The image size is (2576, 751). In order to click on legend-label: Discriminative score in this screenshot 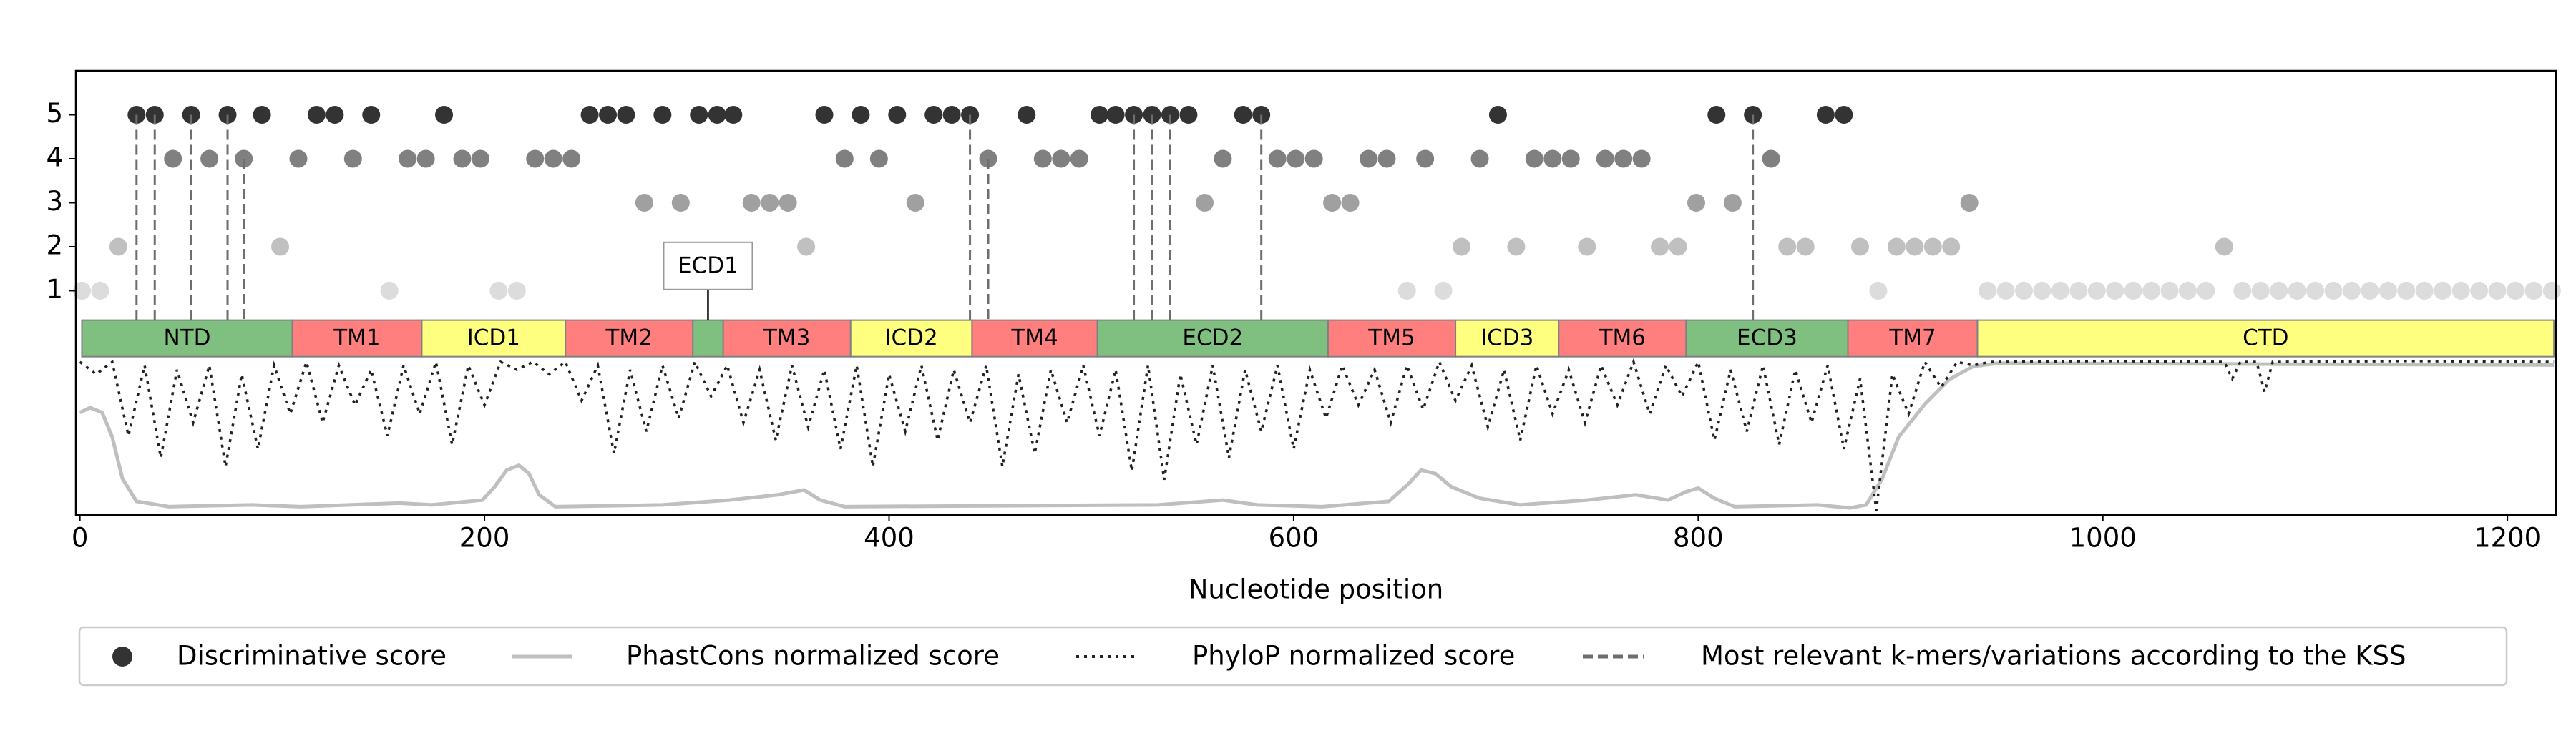, I will do `click(312, 656)`.